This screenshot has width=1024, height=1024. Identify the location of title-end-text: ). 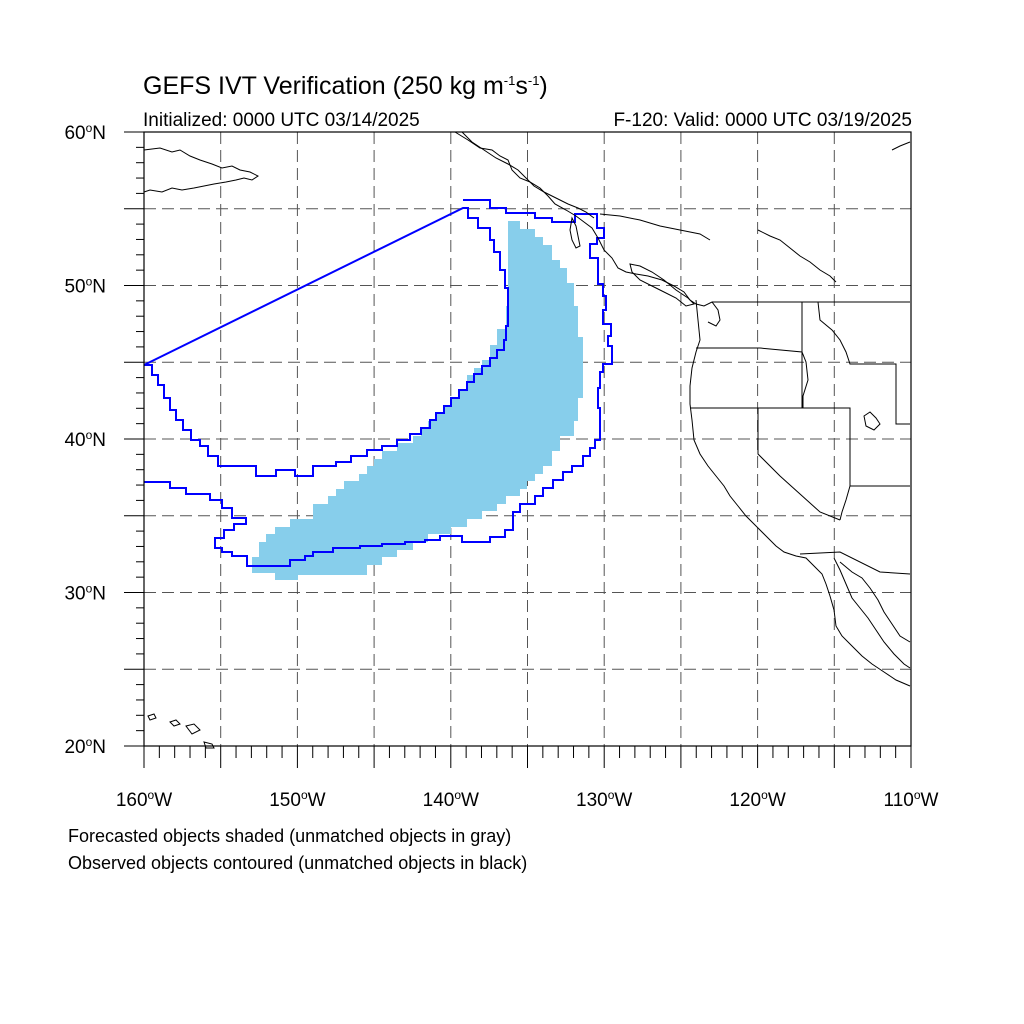
(543, 86).